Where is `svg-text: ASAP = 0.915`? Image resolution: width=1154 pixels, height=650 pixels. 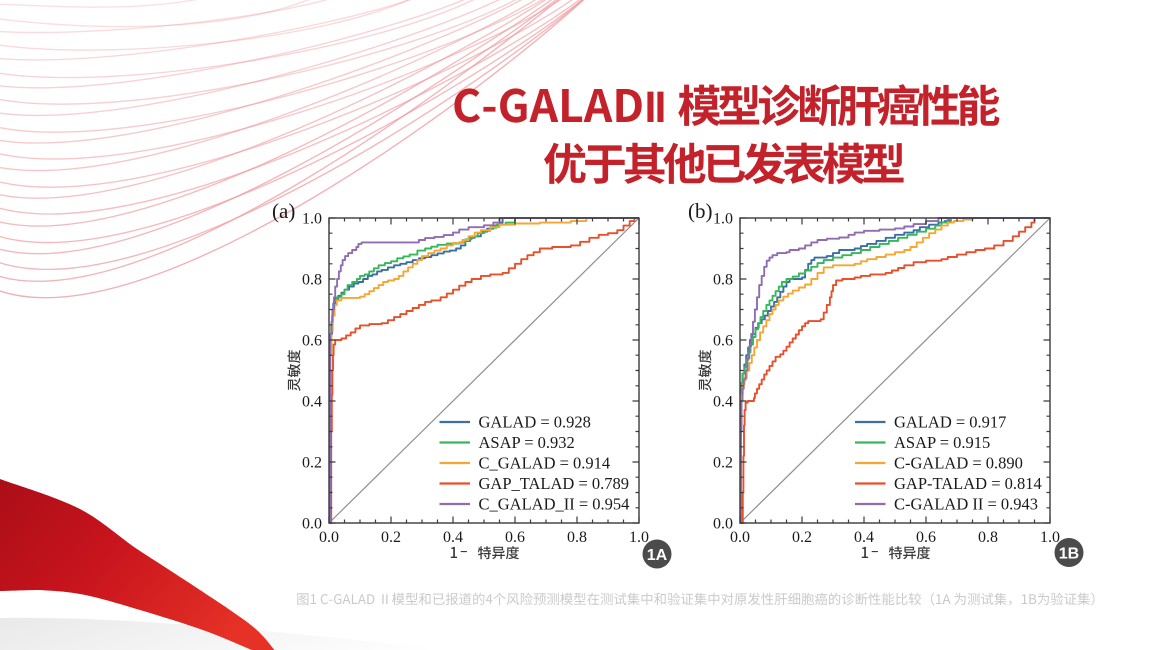
svg-text: ASAP = 0.915 is located at coordinates (942, 442).